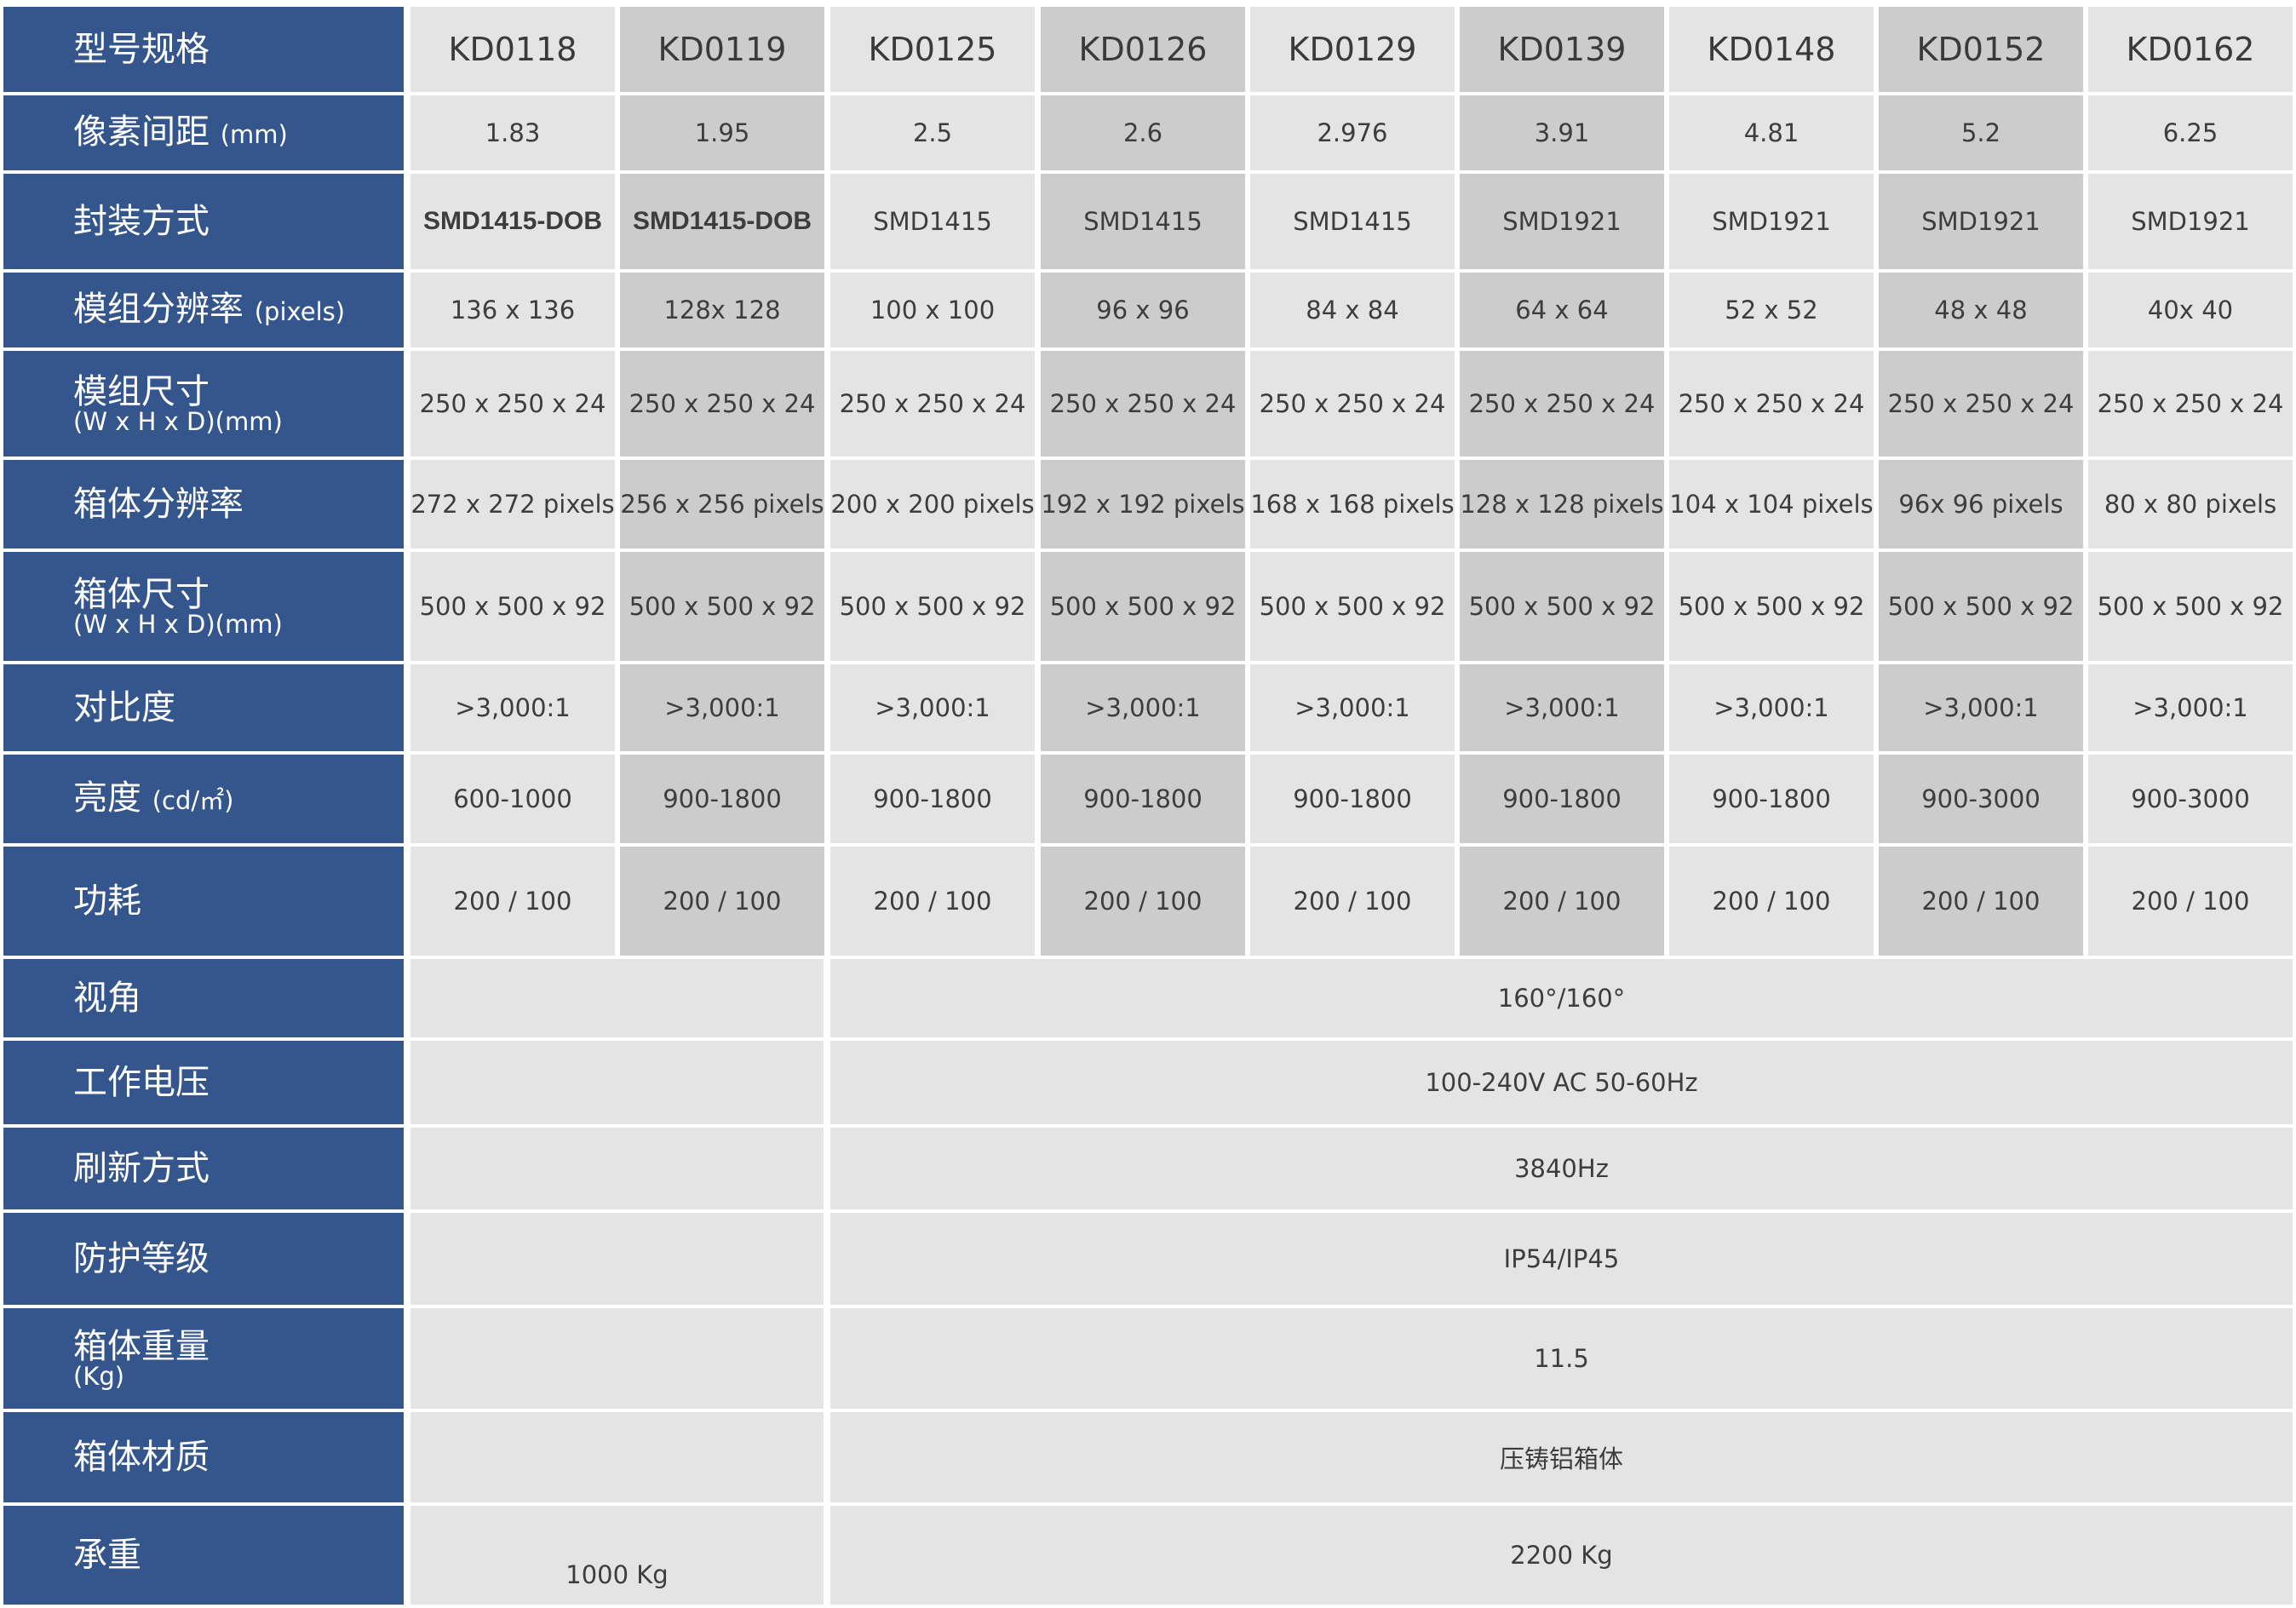 This screenshot has width=2296, height=1608. I want to click on row-label-name: 箱体尺寸, so click(141, 594).